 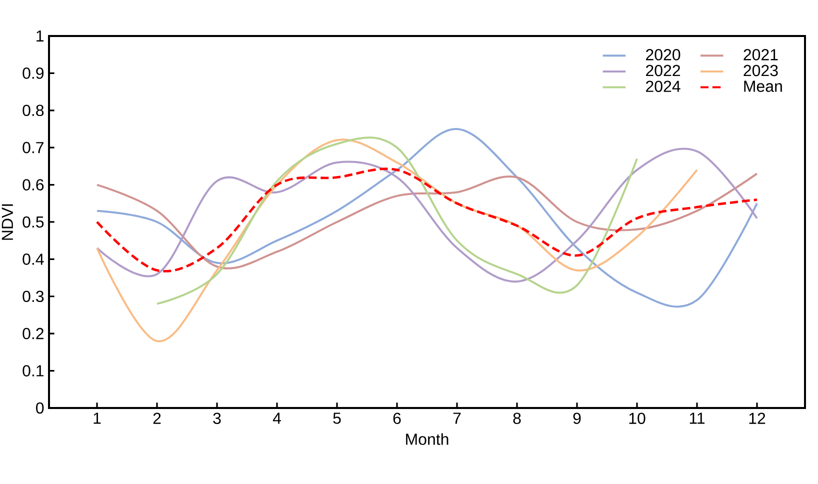 What do you see at coordinates (33, 259) in the screenshot?
I see `y-tick-label: 0.4` at bounding box center [33, 259].